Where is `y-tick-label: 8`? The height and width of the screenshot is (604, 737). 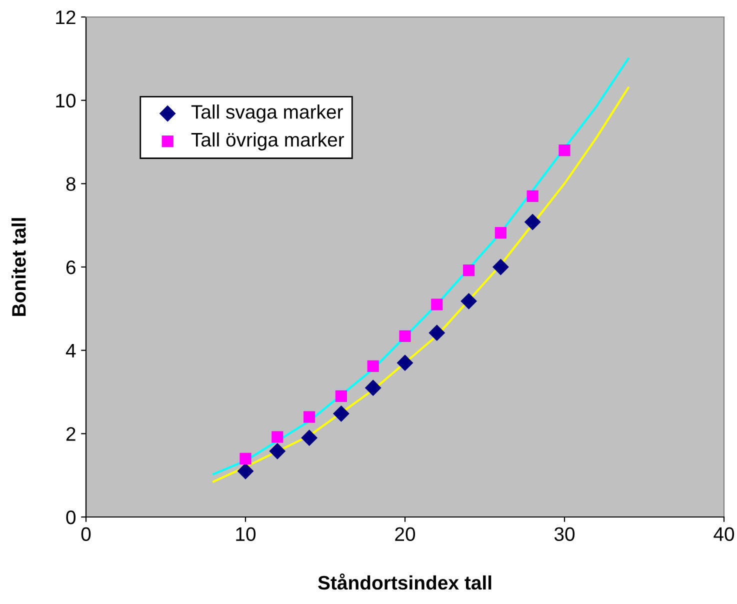
y-tick-label: 8 is located at coordinates (71, 184).